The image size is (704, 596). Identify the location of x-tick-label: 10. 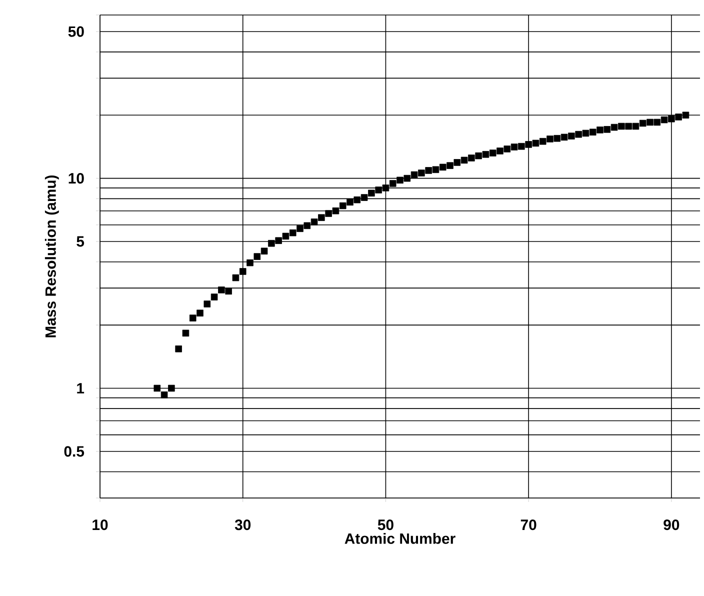
(100, 525).